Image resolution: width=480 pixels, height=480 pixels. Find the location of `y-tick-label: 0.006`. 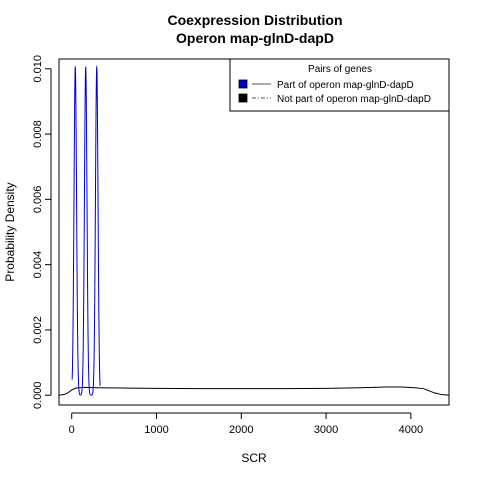

y-tick-label: 0.006 is located at coordinates (38, 200).